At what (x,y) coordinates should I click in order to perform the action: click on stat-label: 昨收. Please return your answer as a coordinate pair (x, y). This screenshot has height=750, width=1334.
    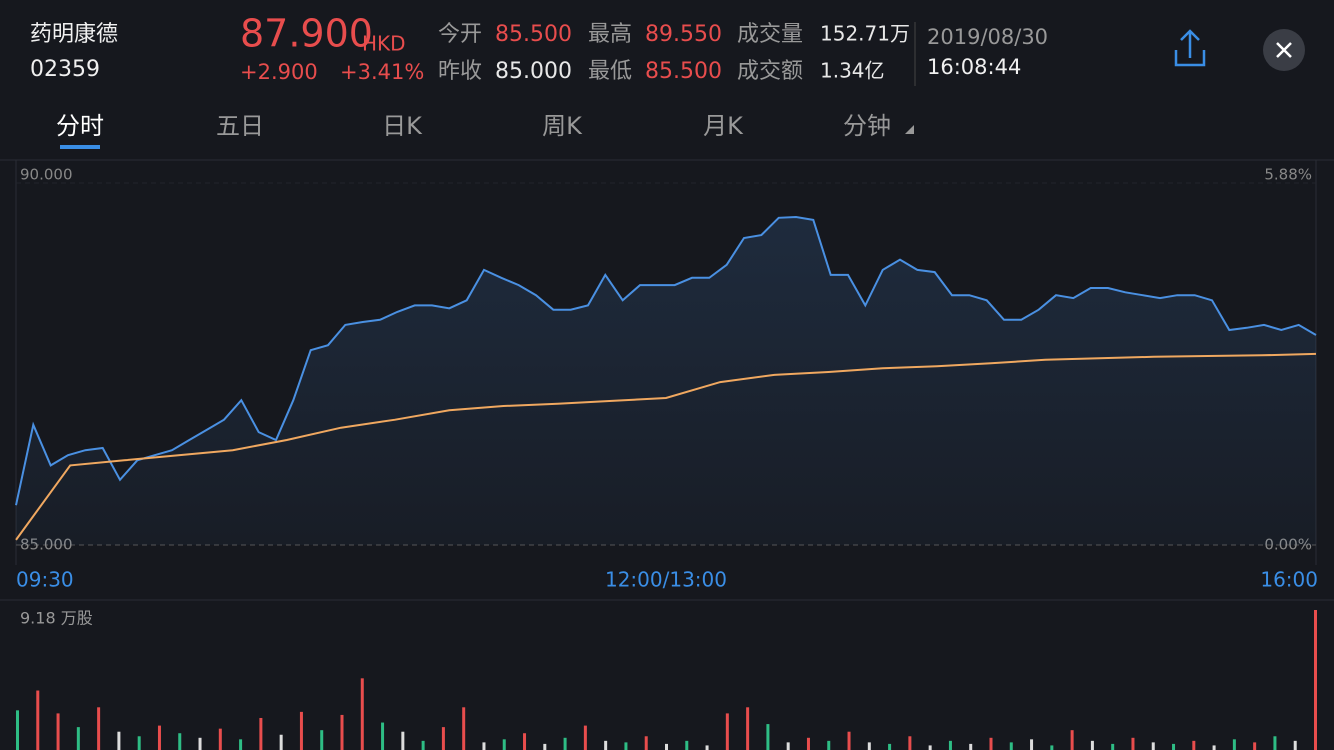
    Looking at the image, I should click on (460, 71).